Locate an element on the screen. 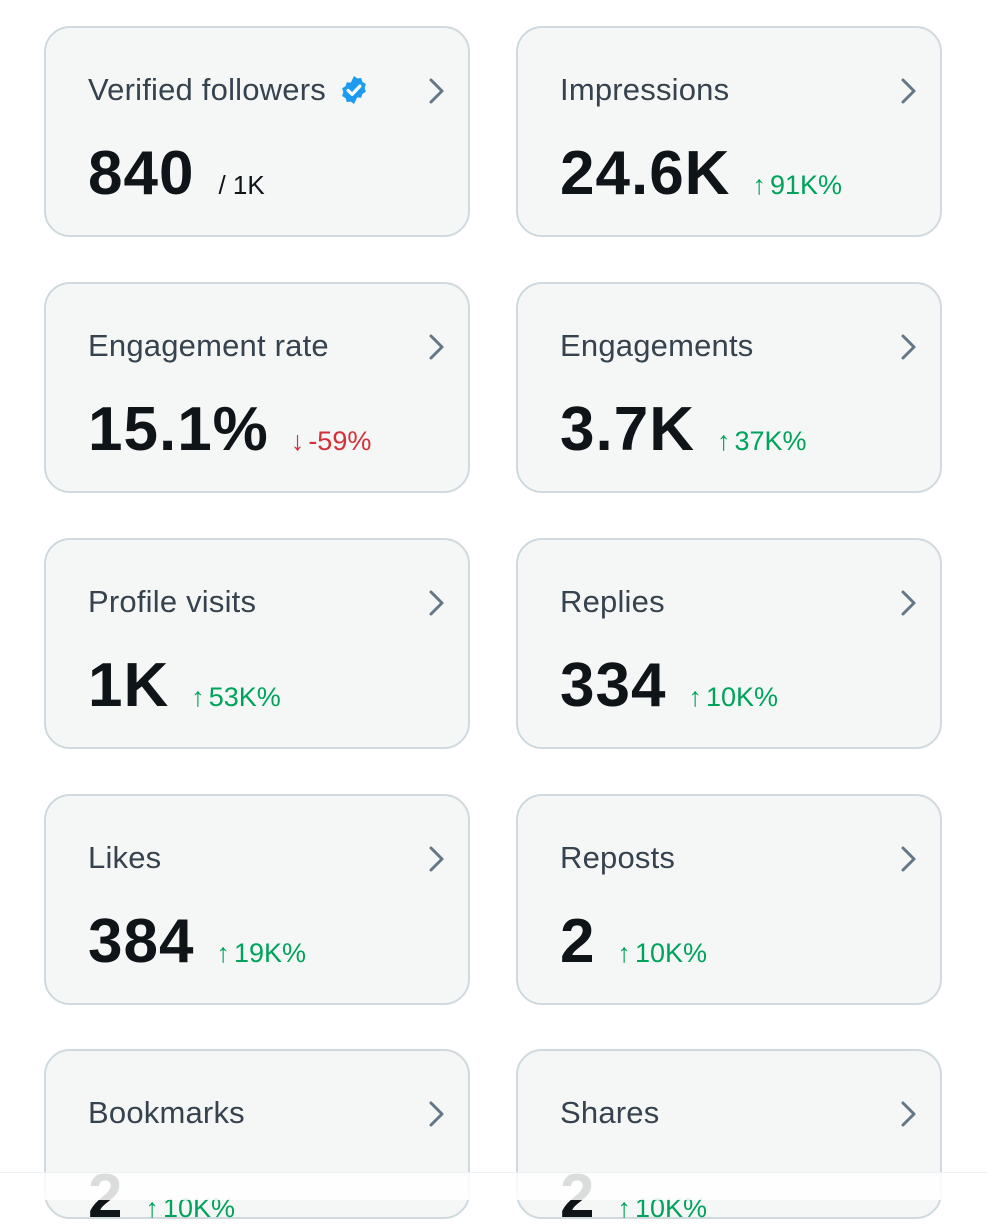 The width and height of the screenshot is (987, 1232). card-title: Shares is located at coordinates (609, 1113).